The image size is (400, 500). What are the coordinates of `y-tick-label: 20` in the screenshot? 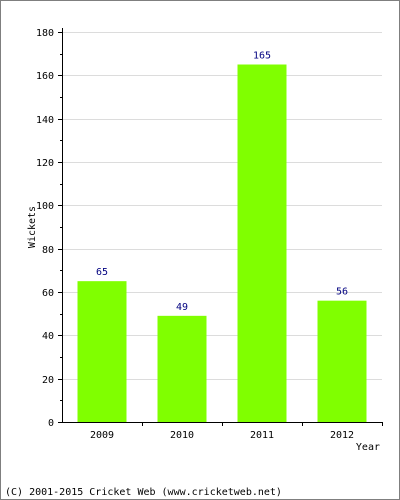 It's located at (48, 380).